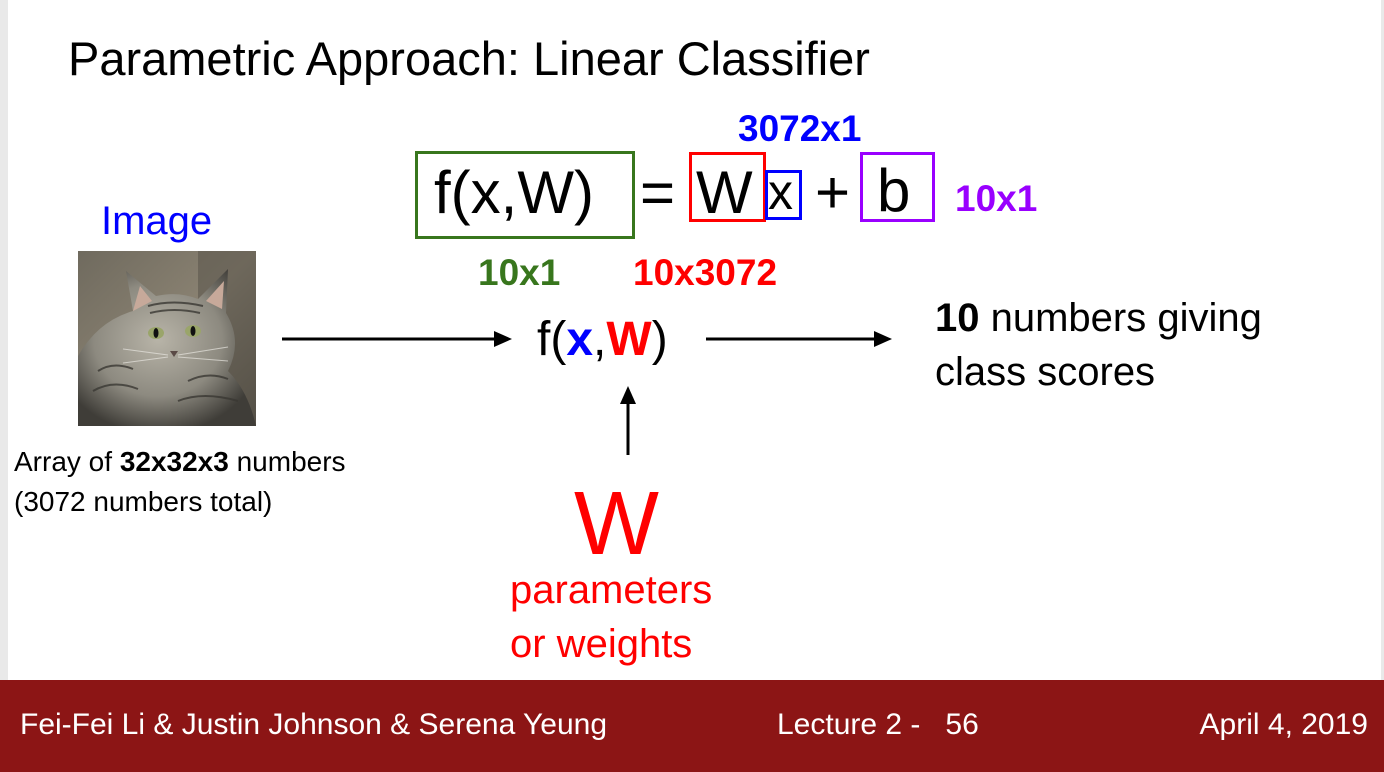 This screenshot has width=1384, height=772. I want to click on output-line2: class scores, so click(1045, 372).